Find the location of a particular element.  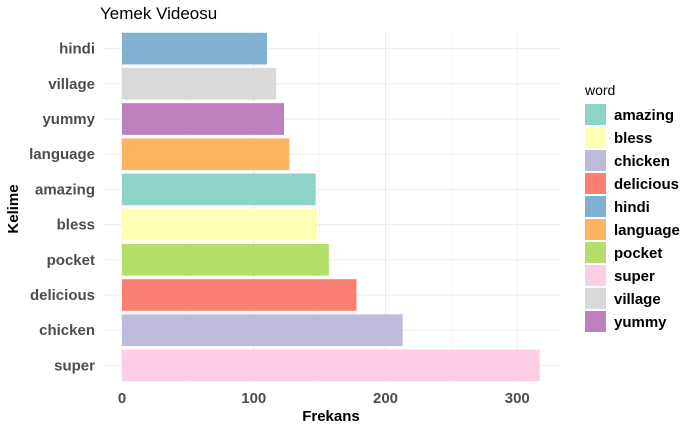

bar-hindi is located at coordinates (194, 48).